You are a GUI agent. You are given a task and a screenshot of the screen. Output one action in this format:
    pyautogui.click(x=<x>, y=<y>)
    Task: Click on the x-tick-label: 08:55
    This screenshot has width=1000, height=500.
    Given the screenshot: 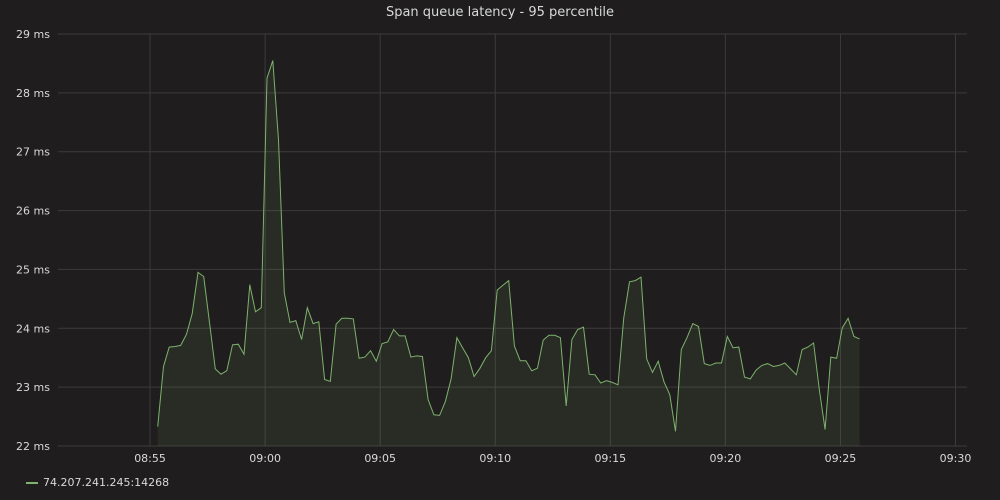 What is the action you would take?
    pyautogui.click(x=150, y=458)
    